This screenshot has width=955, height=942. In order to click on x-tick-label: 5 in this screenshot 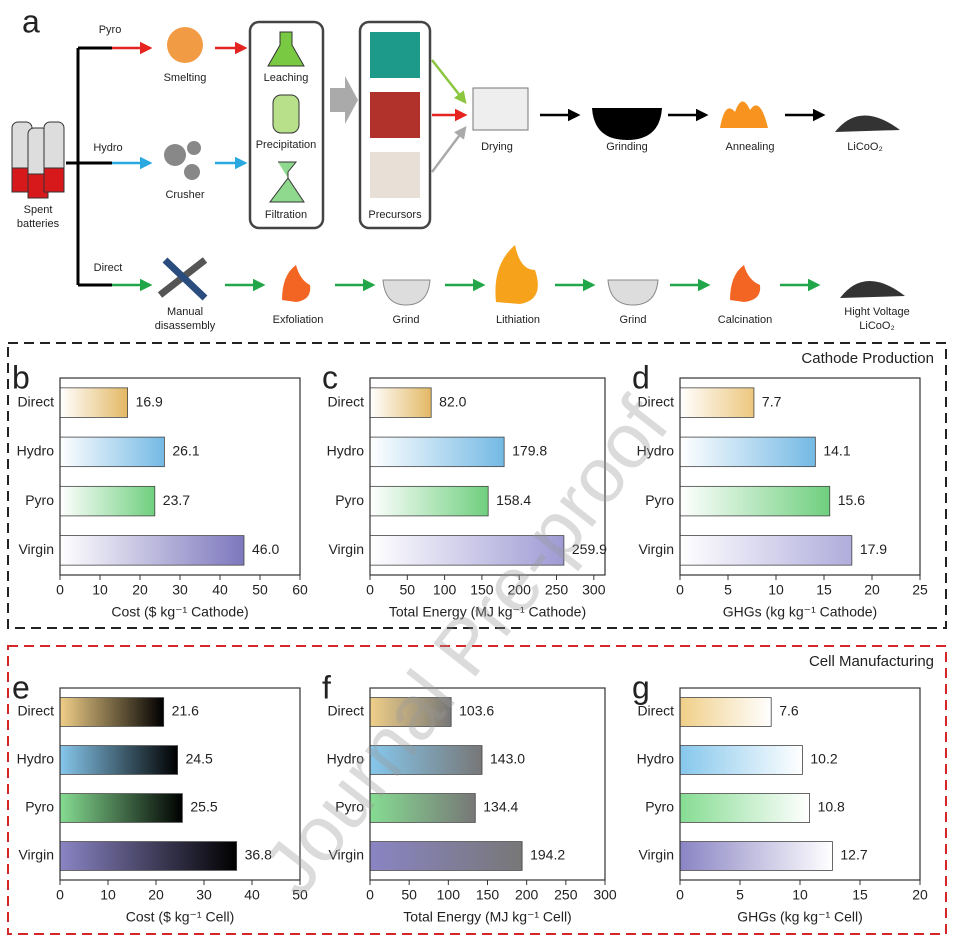, I will do `click(740, 895)`.